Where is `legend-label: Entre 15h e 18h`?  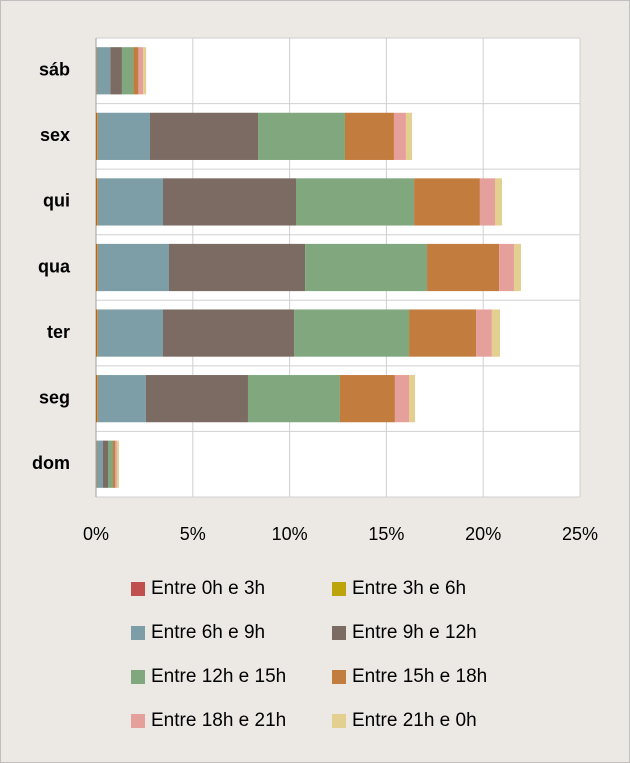
legend-label: Entre 15h e 18h is located at coordinates (419, 676).